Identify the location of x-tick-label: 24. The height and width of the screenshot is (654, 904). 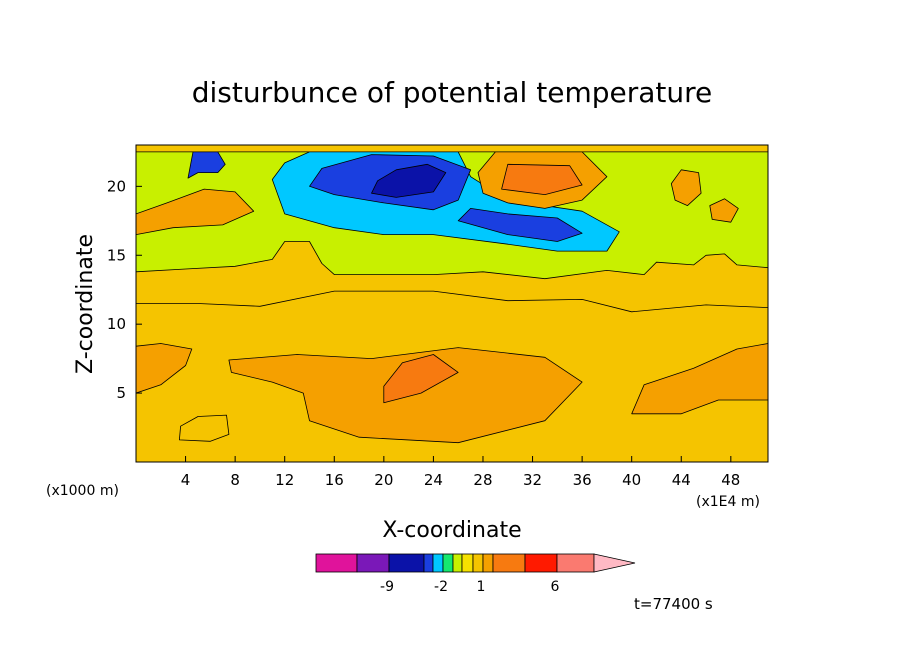
(433, 480).